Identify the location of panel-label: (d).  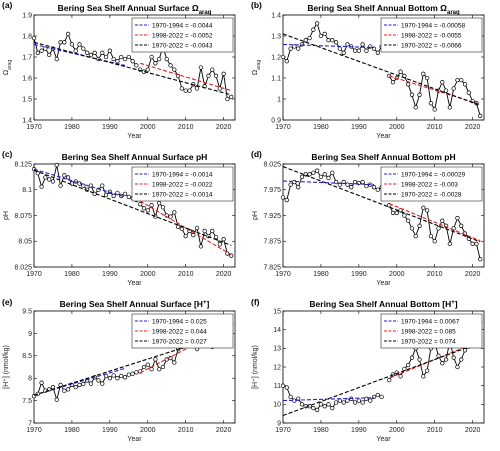
(256, 154).